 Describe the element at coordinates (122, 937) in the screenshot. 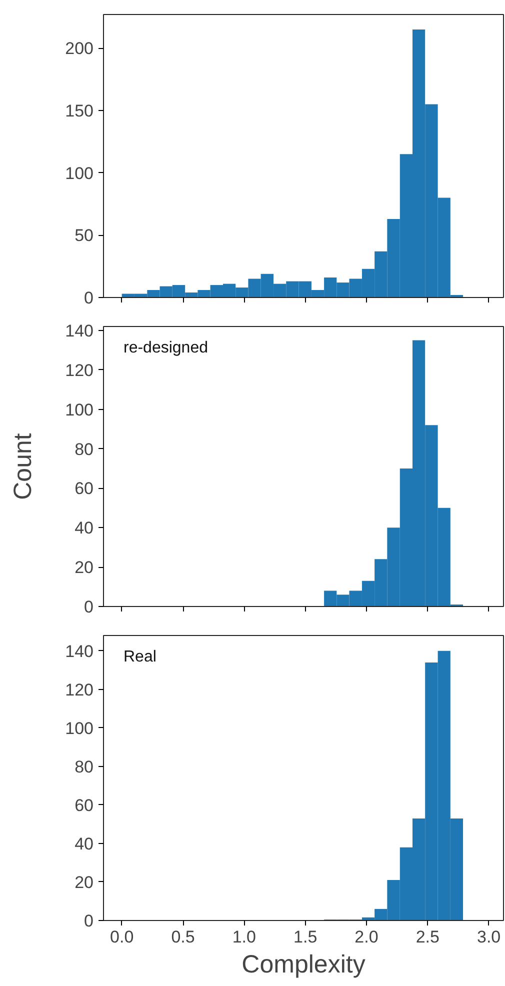

I see `x-tick-label: 0.0` at that location.